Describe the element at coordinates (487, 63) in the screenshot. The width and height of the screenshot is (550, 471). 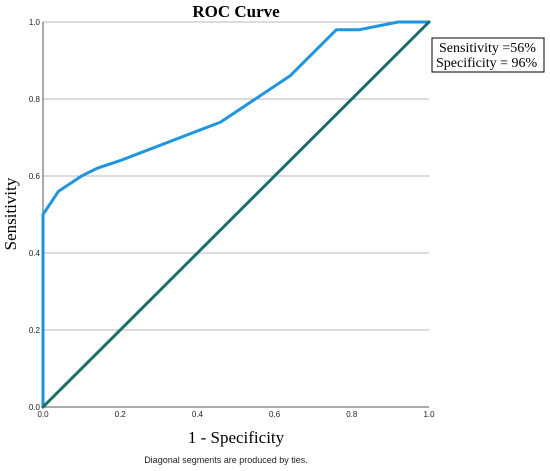
I see `annotation-specificity: Specificity = 96%` at that location.